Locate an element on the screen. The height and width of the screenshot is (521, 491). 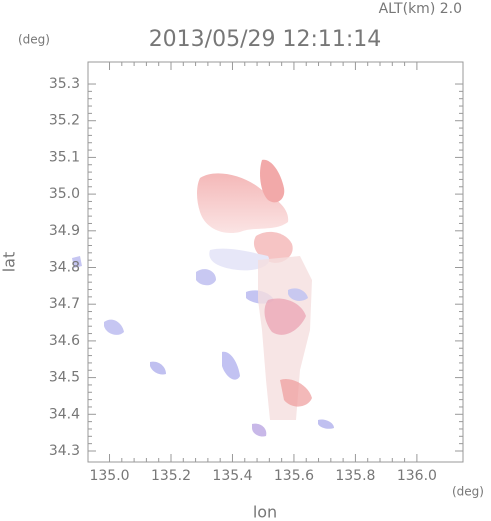
y-tick-label: 34.7 is located at coordinates (64, 304).